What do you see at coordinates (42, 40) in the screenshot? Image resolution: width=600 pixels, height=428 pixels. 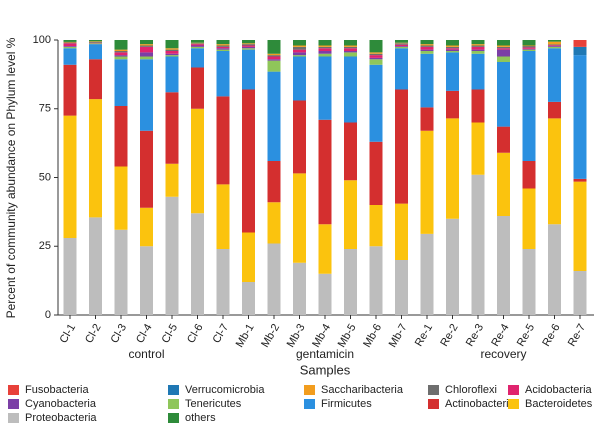 I see `y-tick-label: 100` at bounding box center [42, 40].